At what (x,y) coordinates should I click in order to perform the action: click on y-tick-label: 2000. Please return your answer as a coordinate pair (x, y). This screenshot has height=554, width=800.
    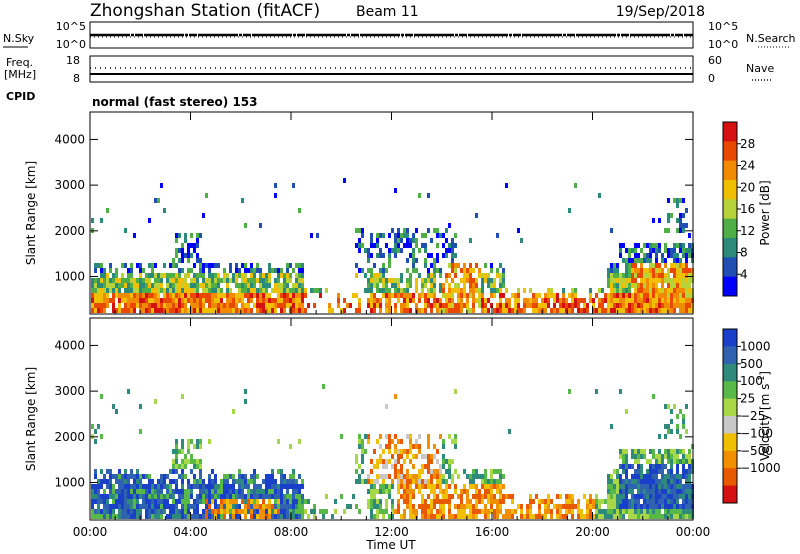
    Looking at the image, I should click on (69, 437).